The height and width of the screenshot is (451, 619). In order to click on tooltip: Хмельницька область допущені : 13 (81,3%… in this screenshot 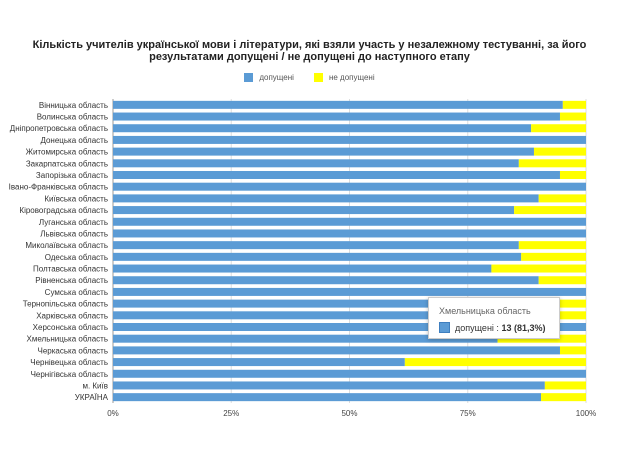, I will do `click(494, 318)`.